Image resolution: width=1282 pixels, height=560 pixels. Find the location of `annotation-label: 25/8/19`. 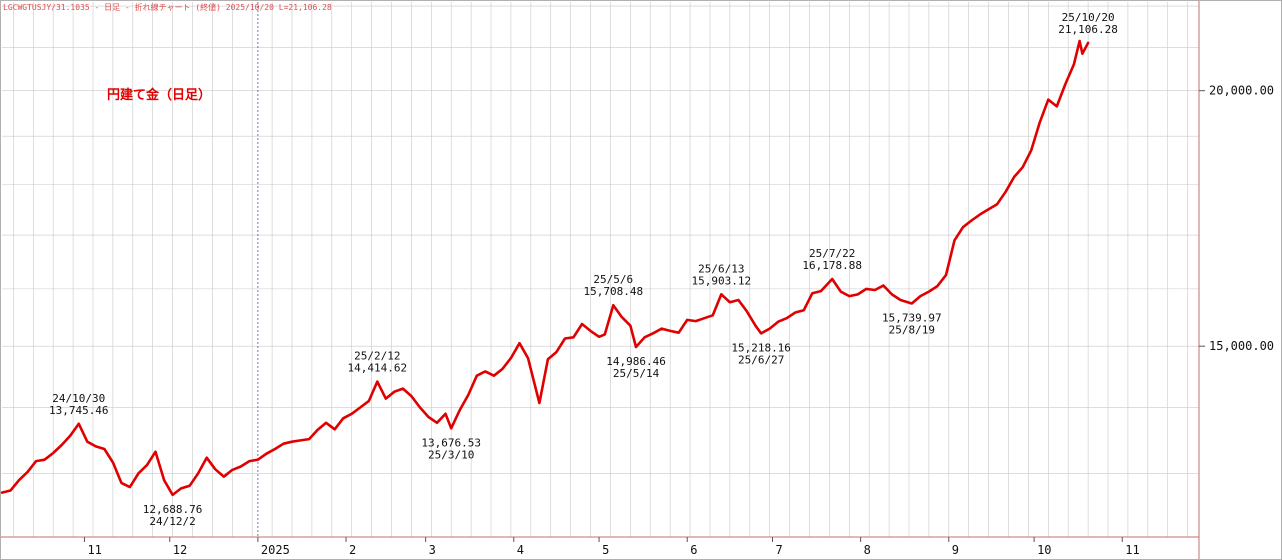

annotation-label: 25/8/19 is located at coordinates (912, 329).